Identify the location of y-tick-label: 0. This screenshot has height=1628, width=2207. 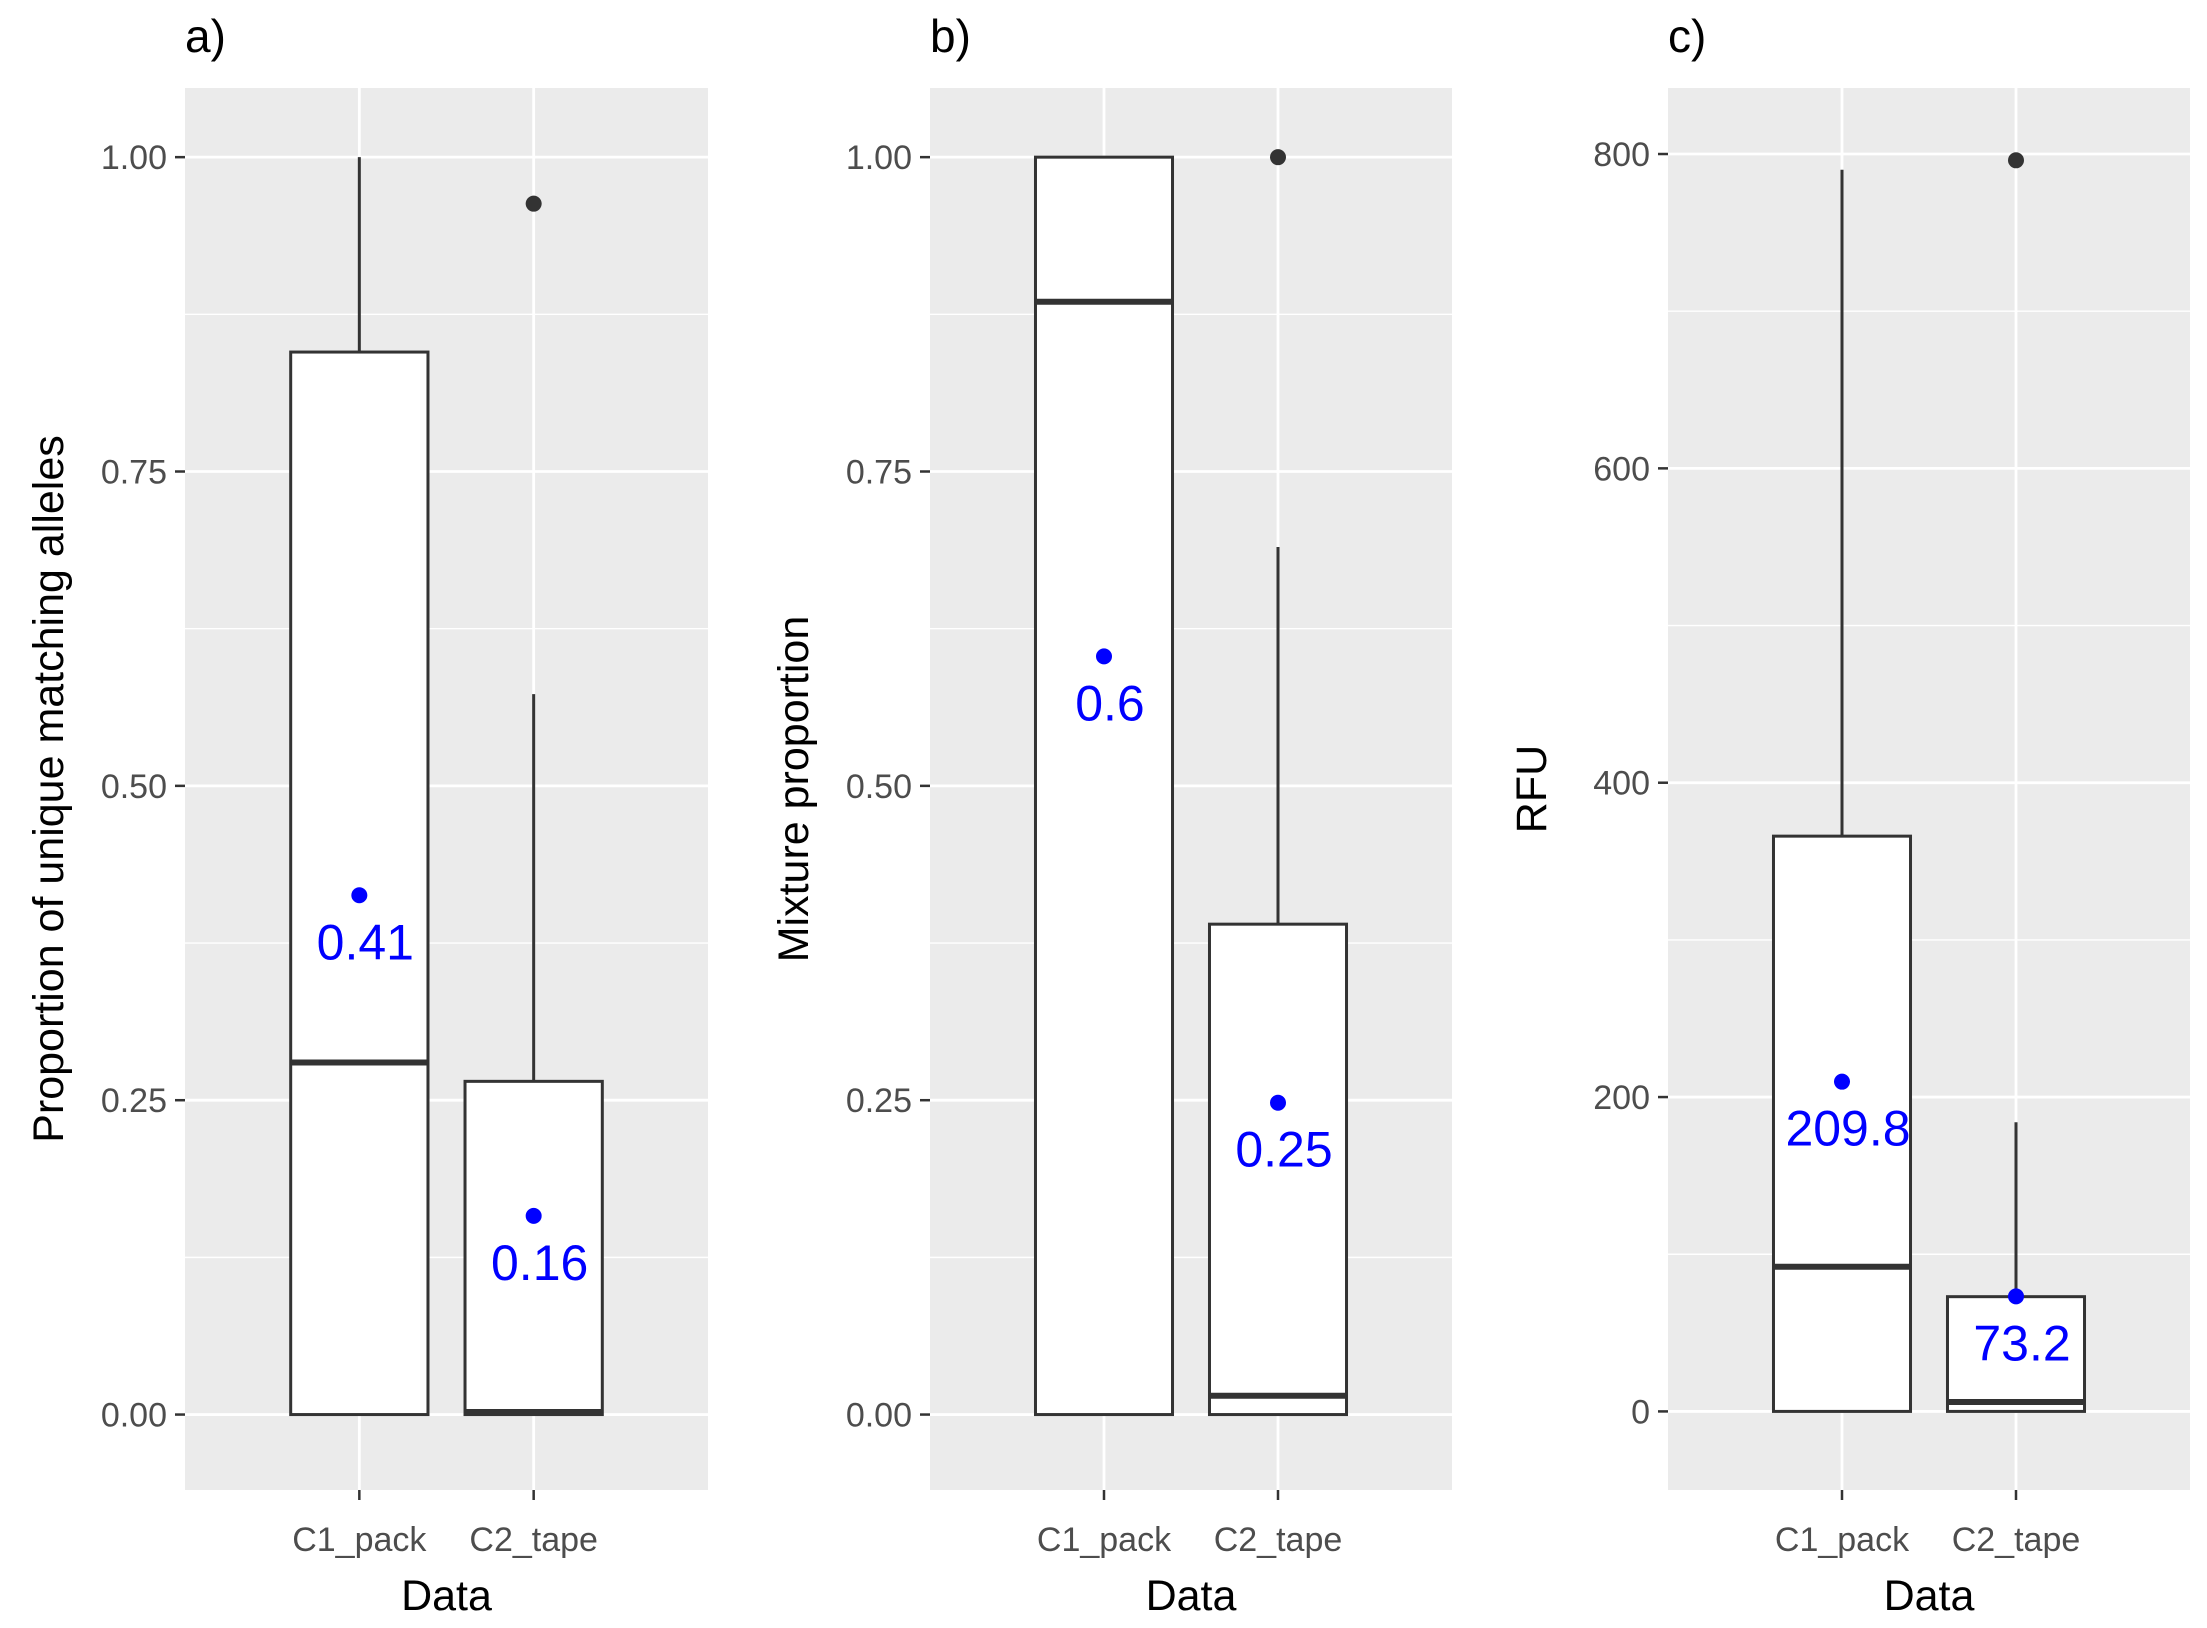
(1640, 1412).